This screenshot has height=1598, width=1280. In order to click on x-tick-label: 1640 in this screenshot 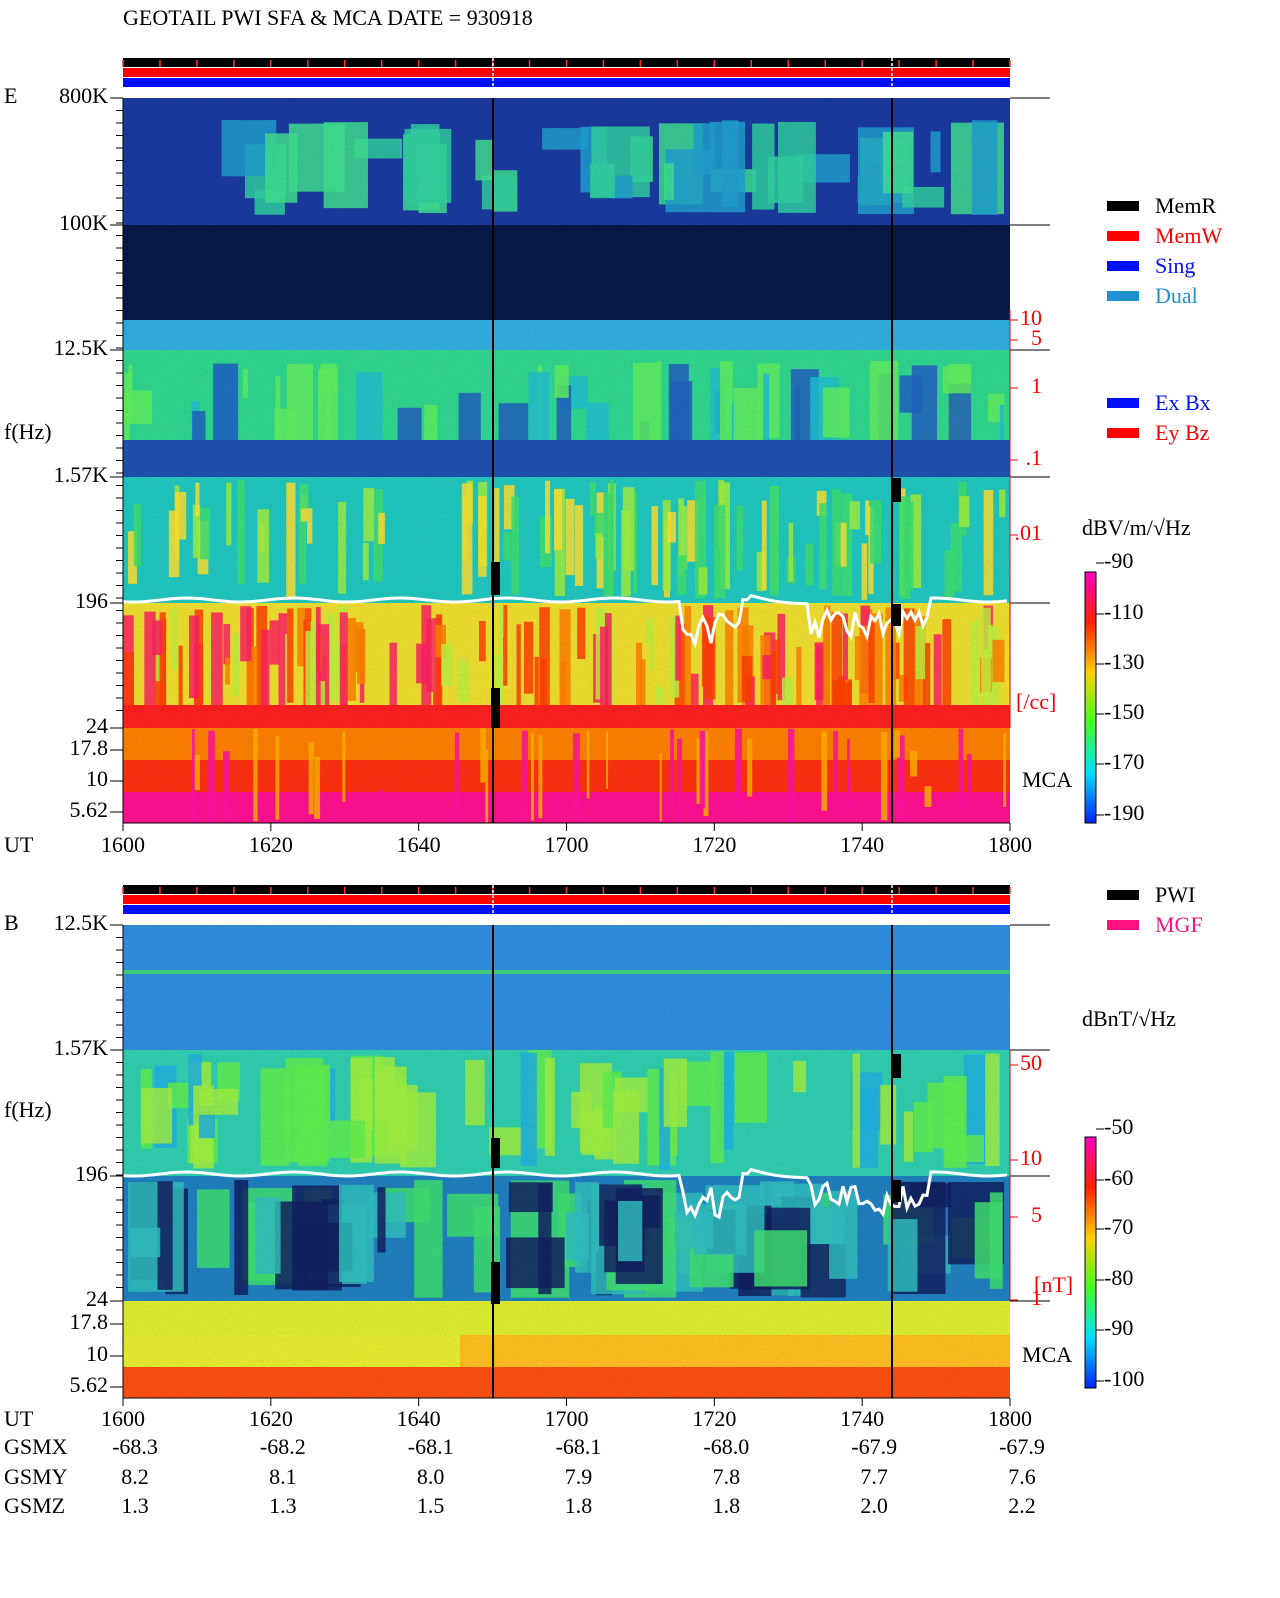, I will do `click(419, 844)`.